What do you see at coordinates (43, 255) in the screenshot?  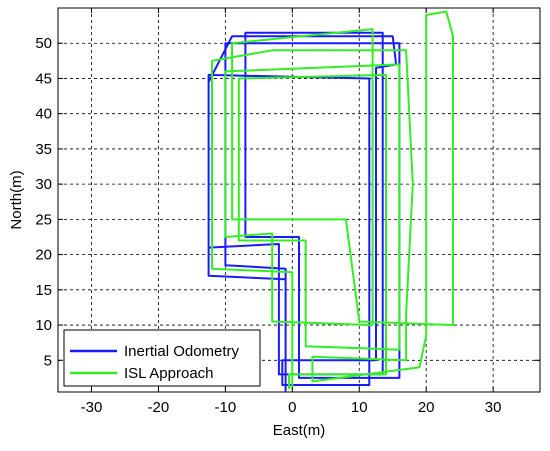 I see `y-tick-label: 20` at bounding box center [43, 255].